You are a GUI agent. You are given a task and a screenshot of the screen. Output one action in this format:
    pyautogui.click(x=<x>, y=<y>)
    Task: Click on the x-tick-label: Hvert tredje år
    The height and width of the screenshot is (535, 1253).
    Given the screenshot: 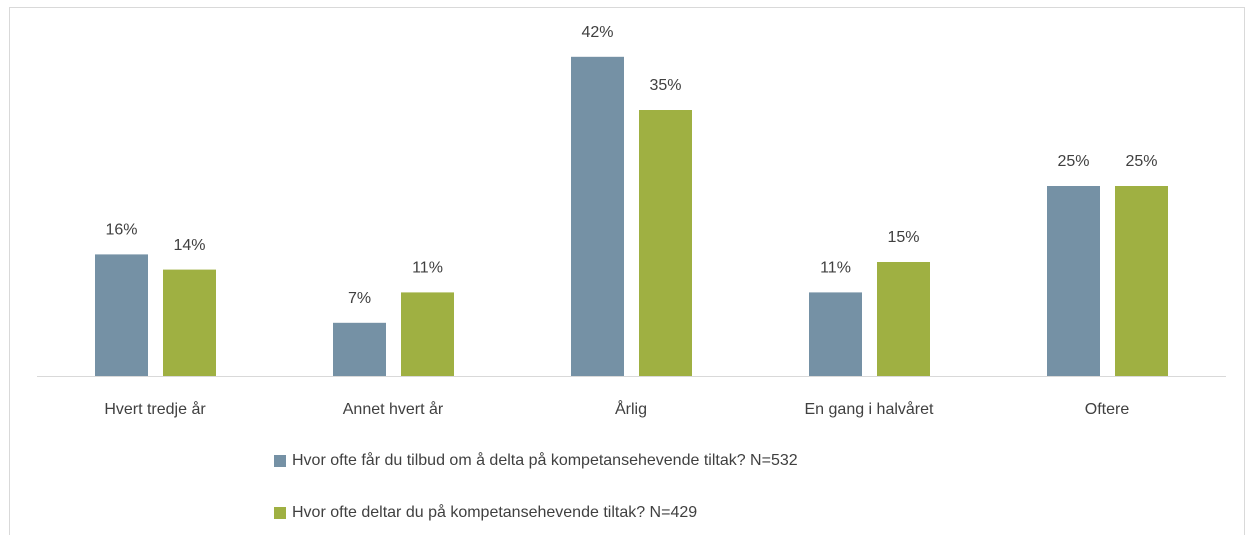 What is the action you would take?
    pyautogui.click(x=155, y=409)
    